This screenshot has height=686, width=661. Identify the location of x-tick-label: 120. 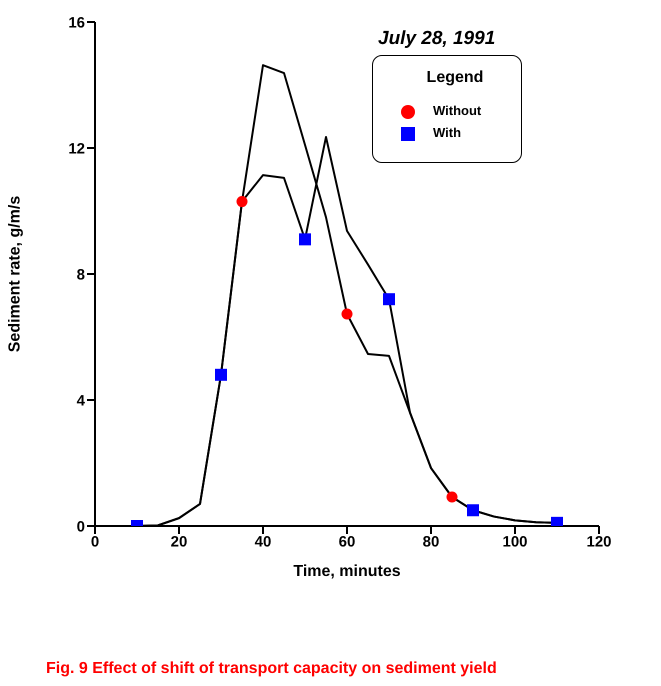
(599, 542).